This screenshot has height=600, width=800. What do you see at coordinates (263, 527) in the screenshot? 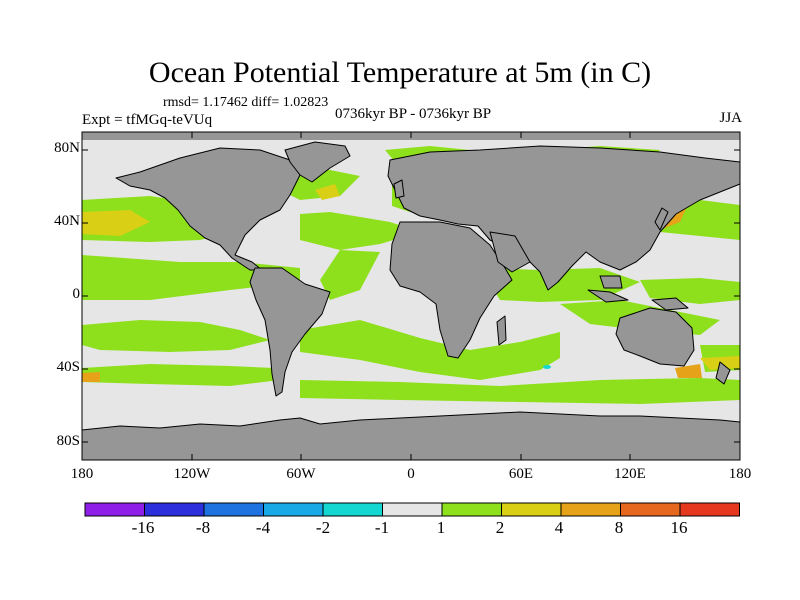
I see `colorbar-label: -4` at bounding box center [263, 527].